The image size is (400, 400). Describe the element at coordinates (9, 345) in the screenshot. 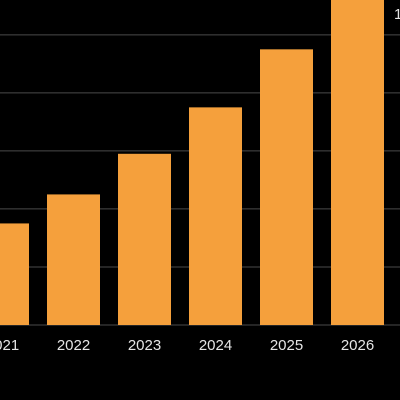

I see `x-tick-label: 2021` at that location.